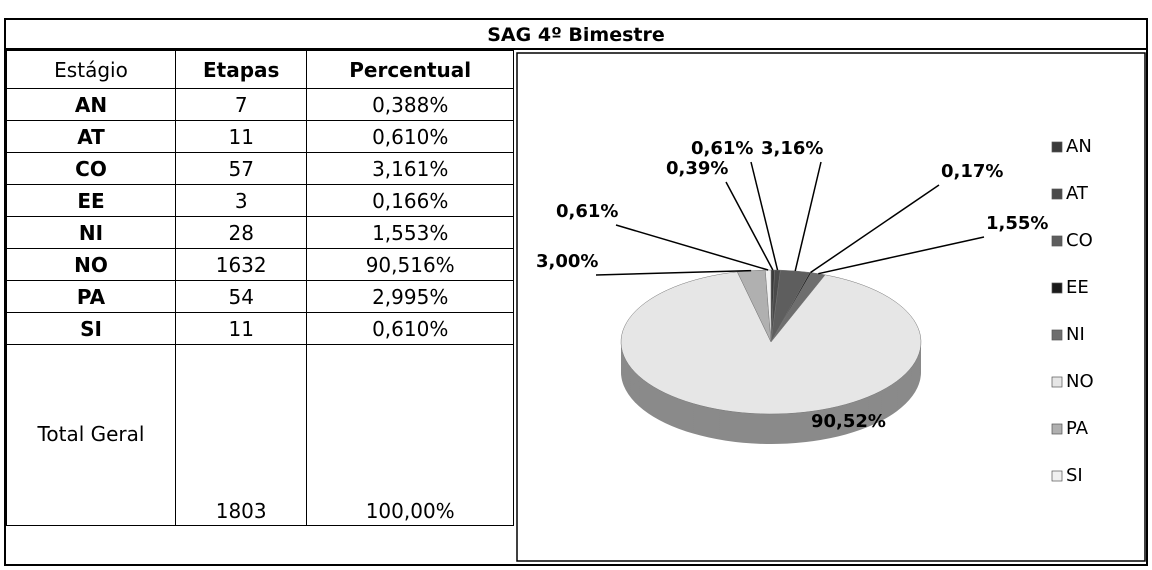 The height and width of the screenshot is (570, 1152). What do you see at coordinates (1074, 475) in the screenshot?
I see `legend-label: SI` at bounding box center [1074, 475].